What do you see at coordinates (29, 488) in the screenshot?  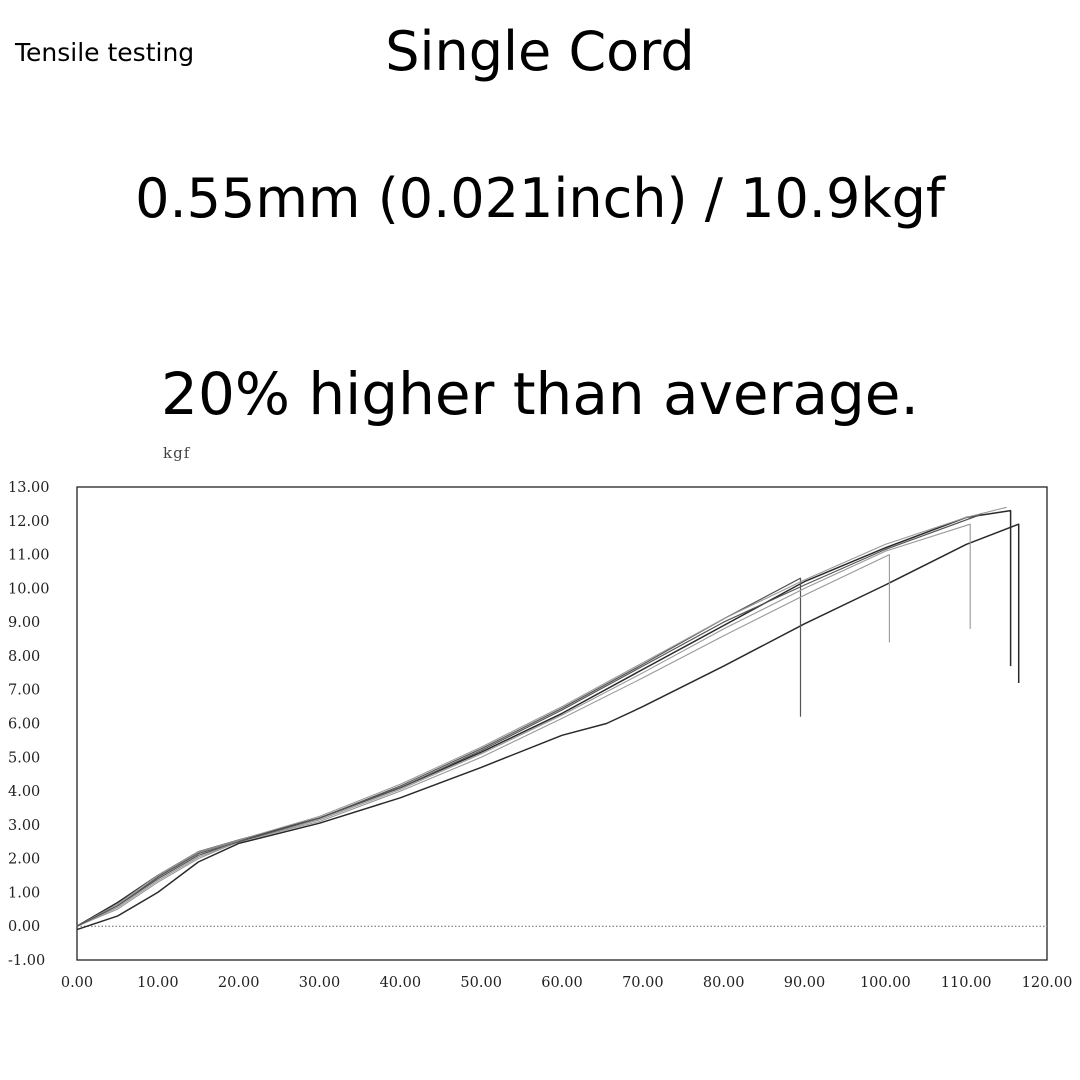 I see `y-tick-label: 13.00` at bounding box center [29, 488].